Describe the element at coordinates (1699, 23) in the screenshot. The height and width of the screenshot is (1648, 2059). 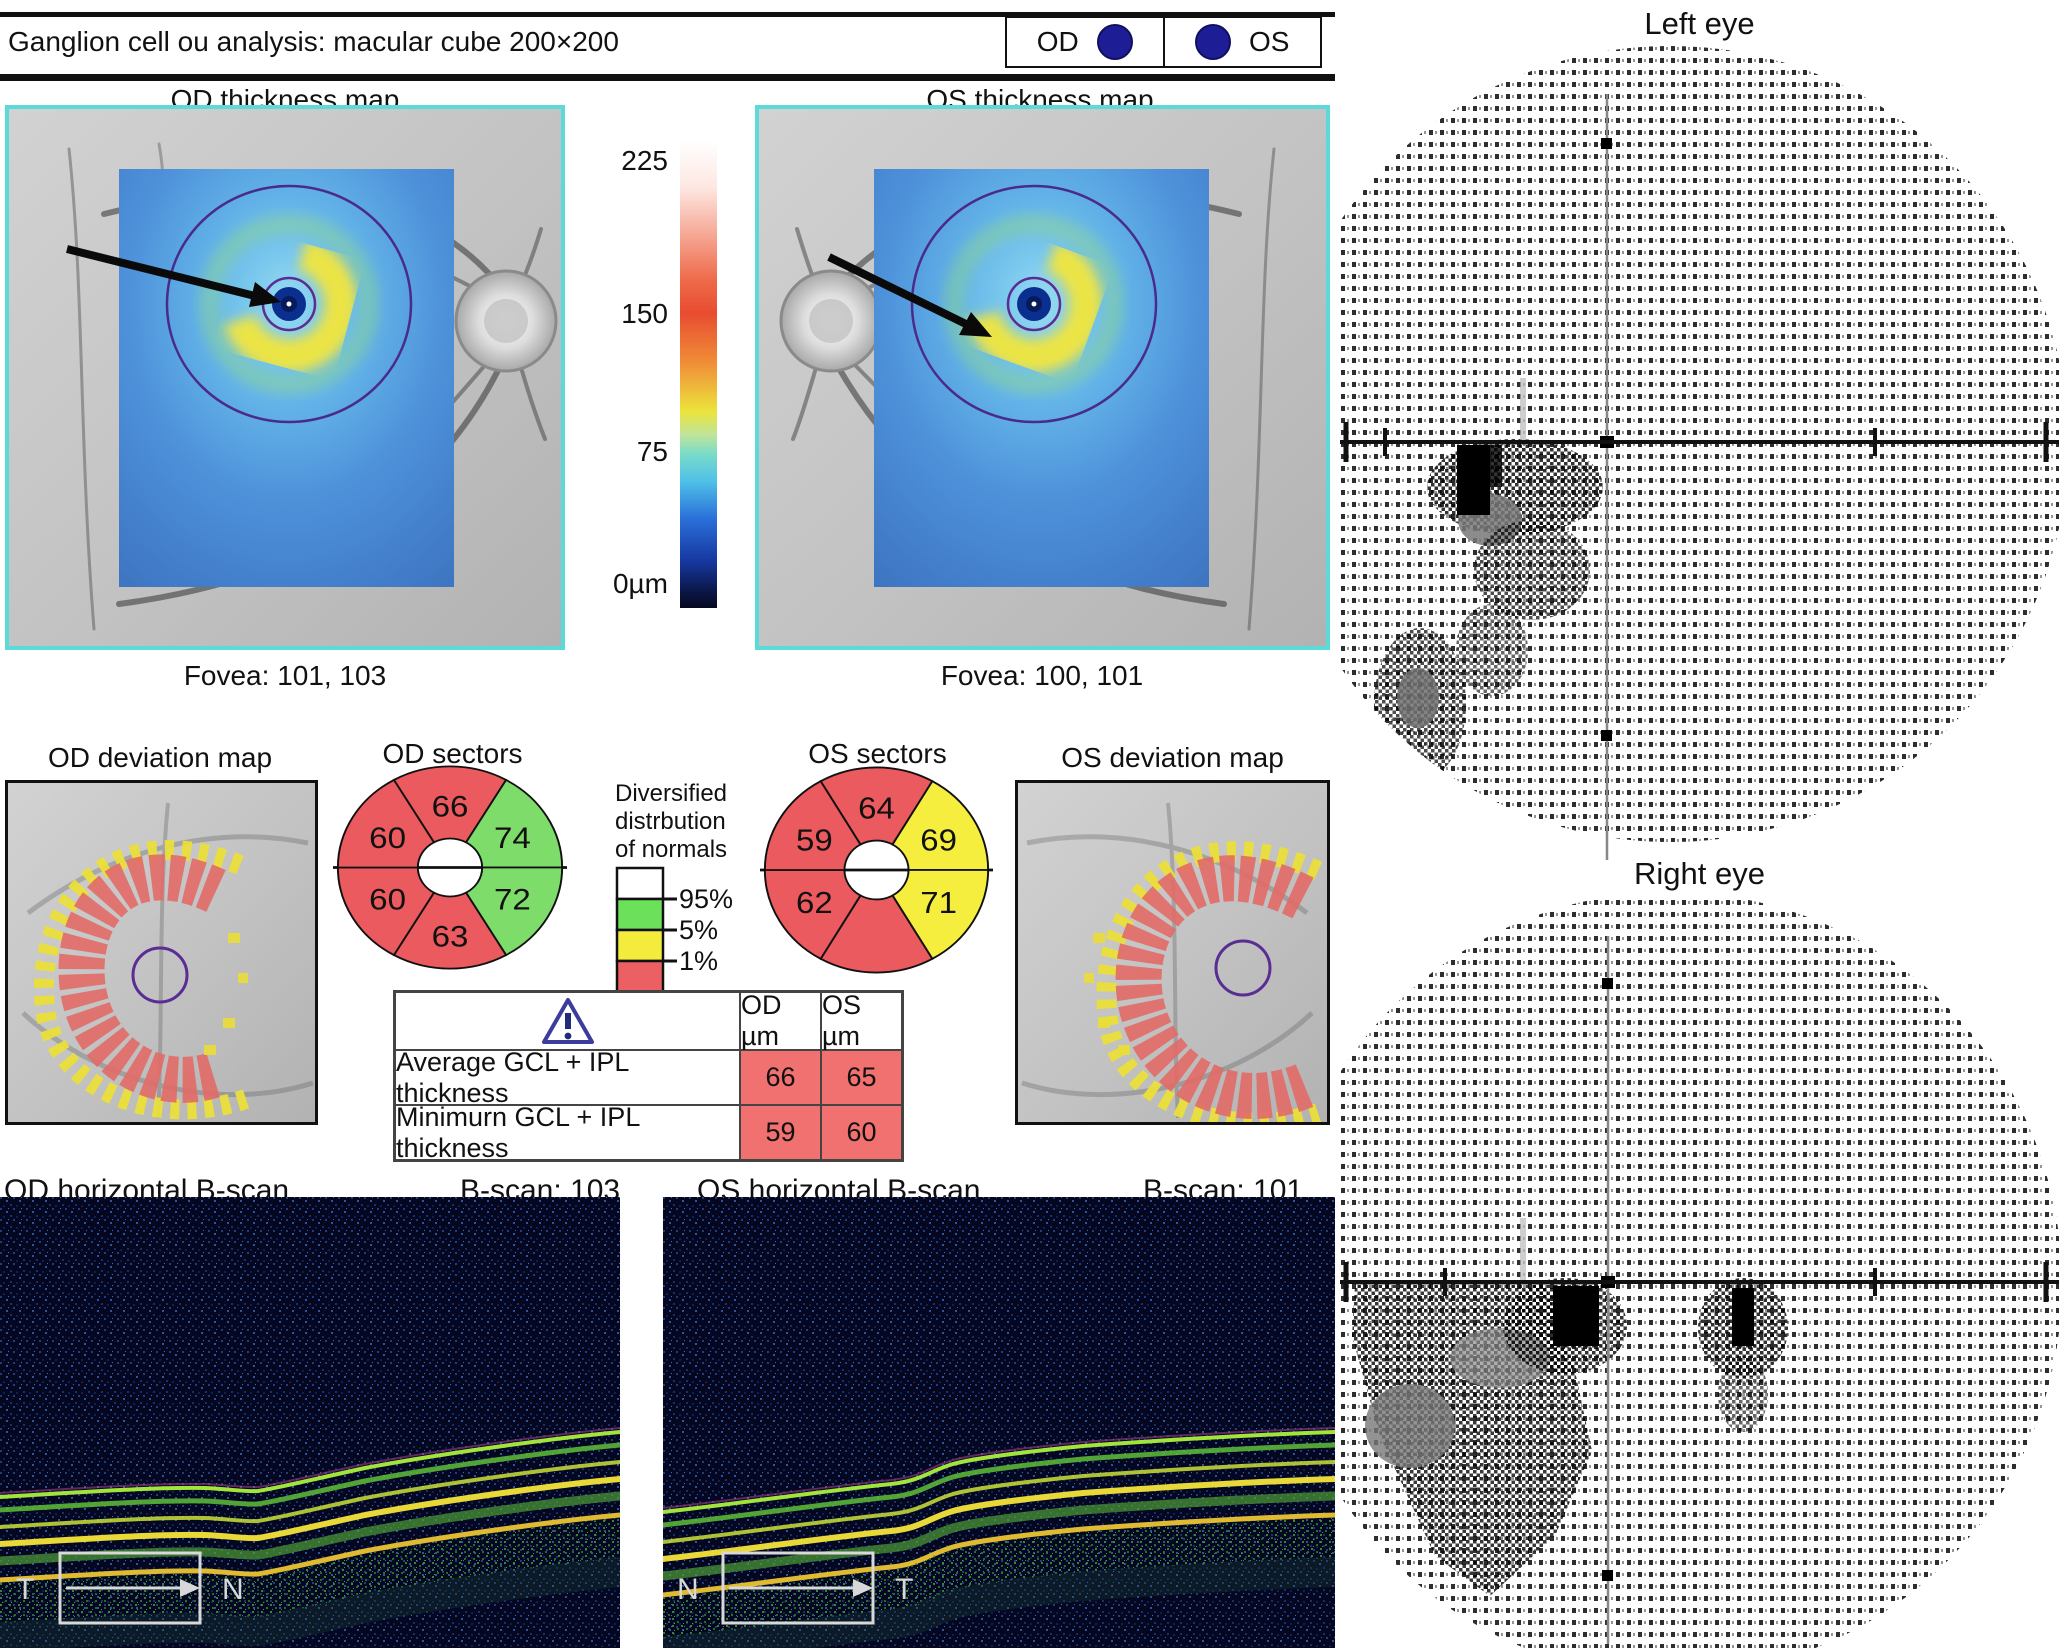
I see `left-eye-title: Left eye` at that location.